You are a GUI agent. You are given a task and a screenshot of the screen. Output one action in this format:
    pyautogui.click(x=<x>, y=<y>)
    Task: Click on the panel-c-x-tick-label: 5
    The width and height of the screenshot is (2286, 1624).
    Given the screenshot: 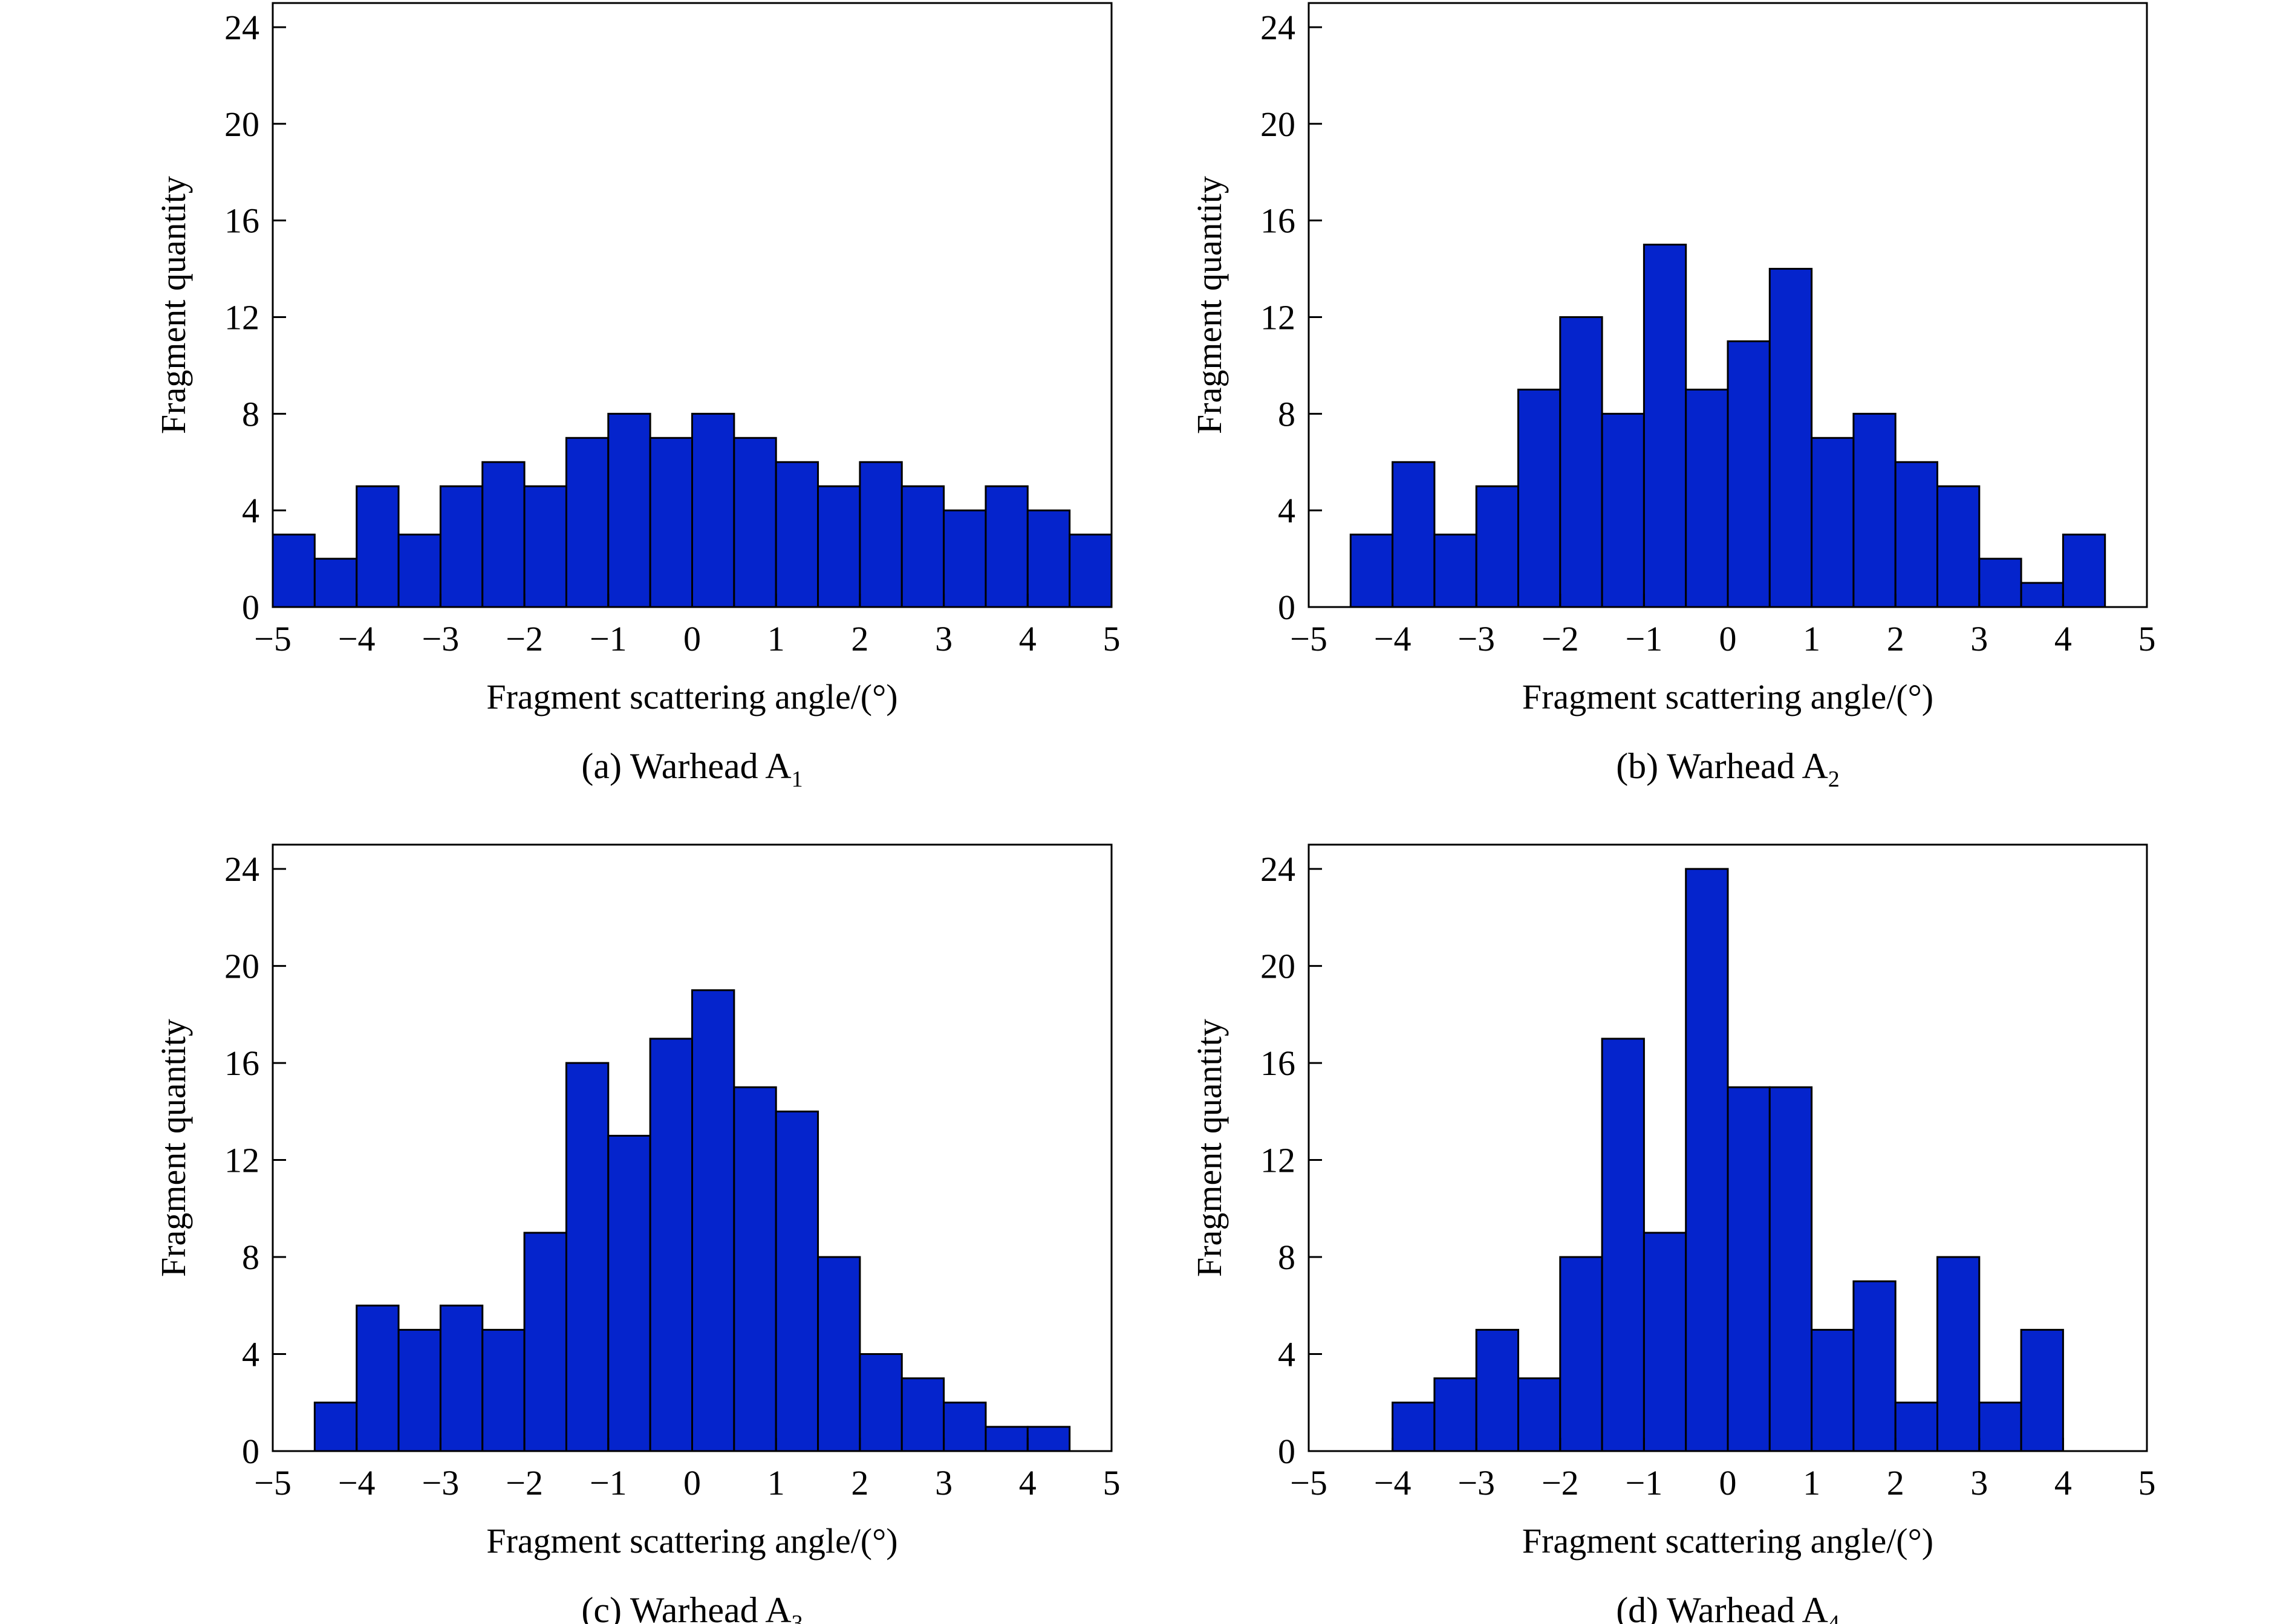 What is the action you would take?
    pyautogui.click(x=1112, y=1482)
    